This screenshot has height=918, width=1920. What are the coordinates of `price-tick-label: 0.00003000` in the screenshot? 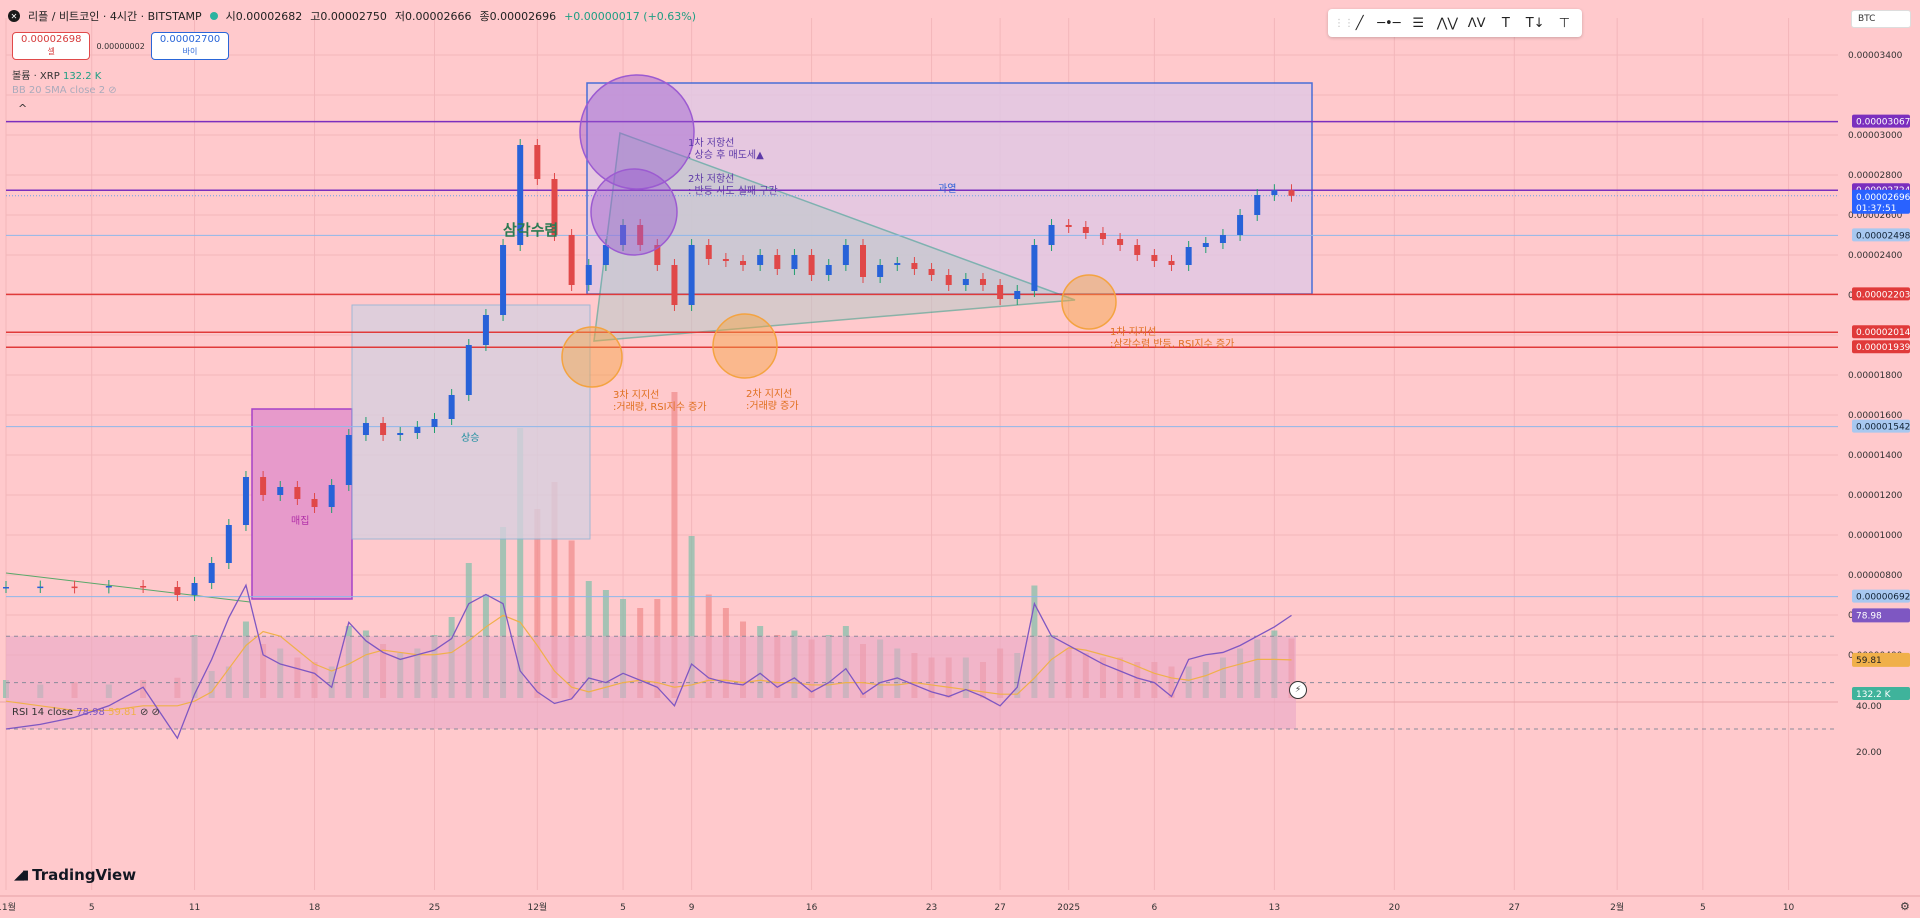 It's located at (1875, 136).